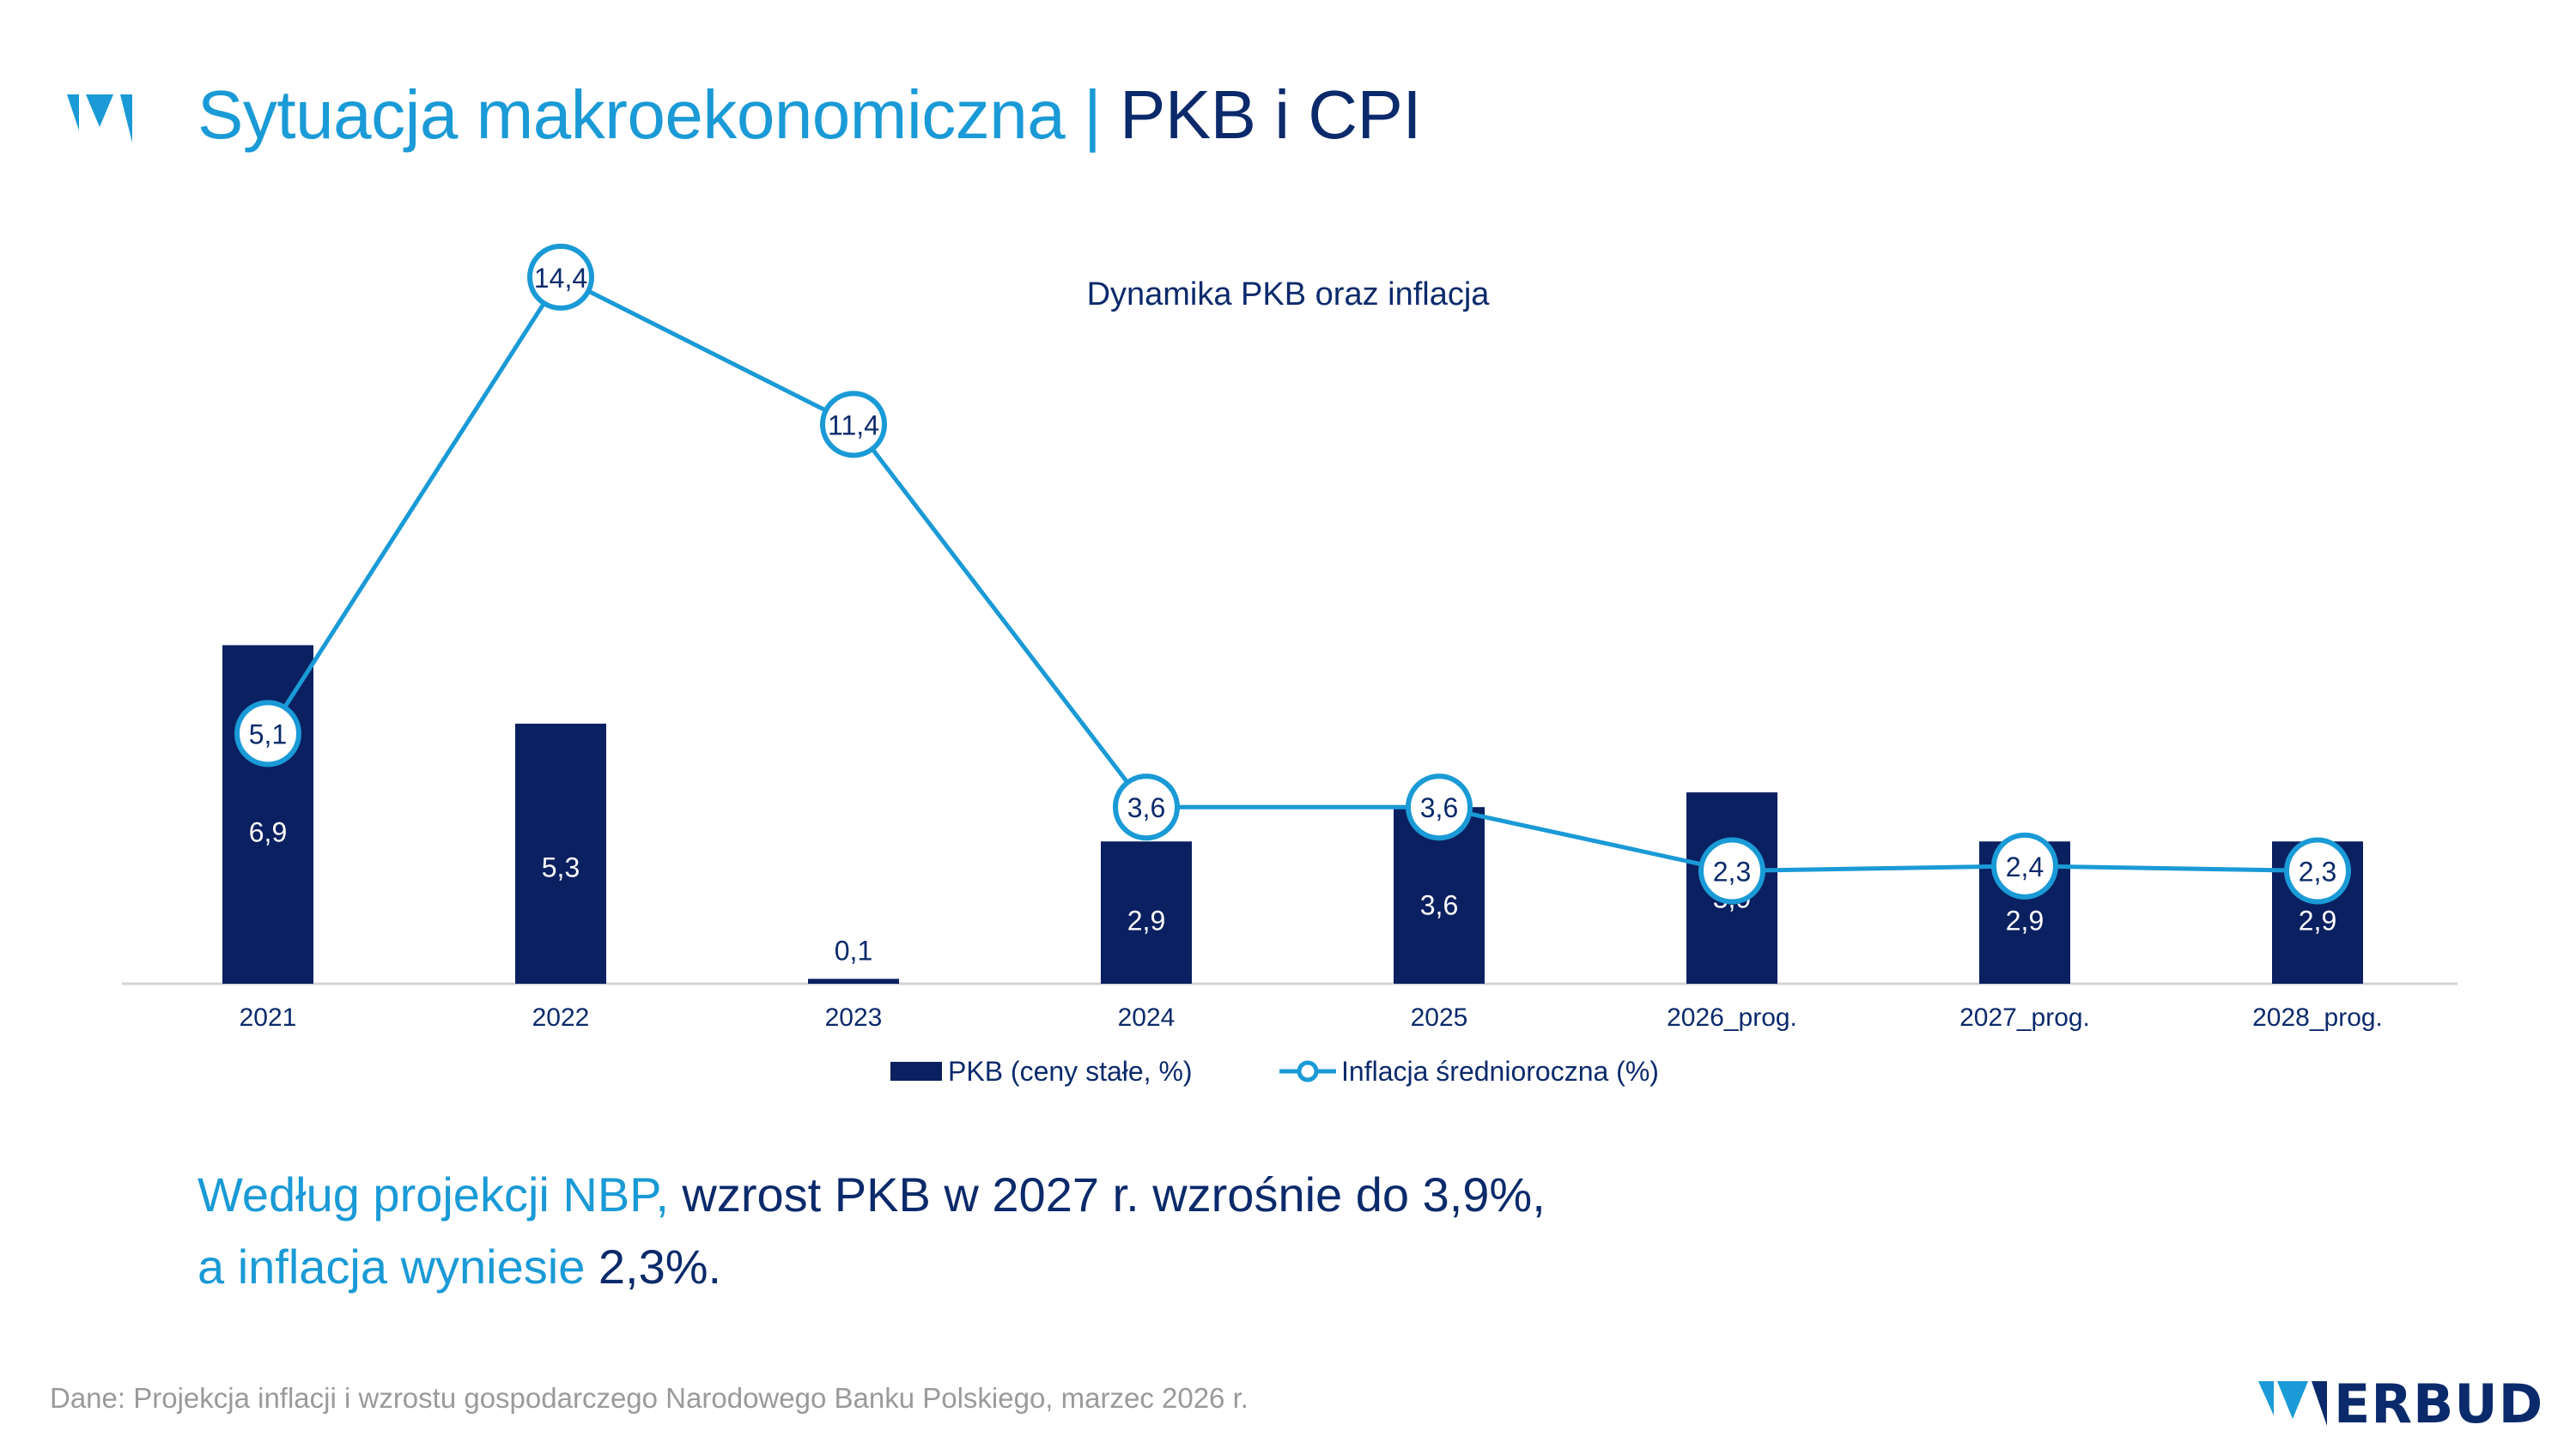 This screenshot has height=1449, width=2576. Describe the element at coordinates (391, 1267) in the screenshot. I see `summary-line2-part1: a inflacja wyniesie` at that location.